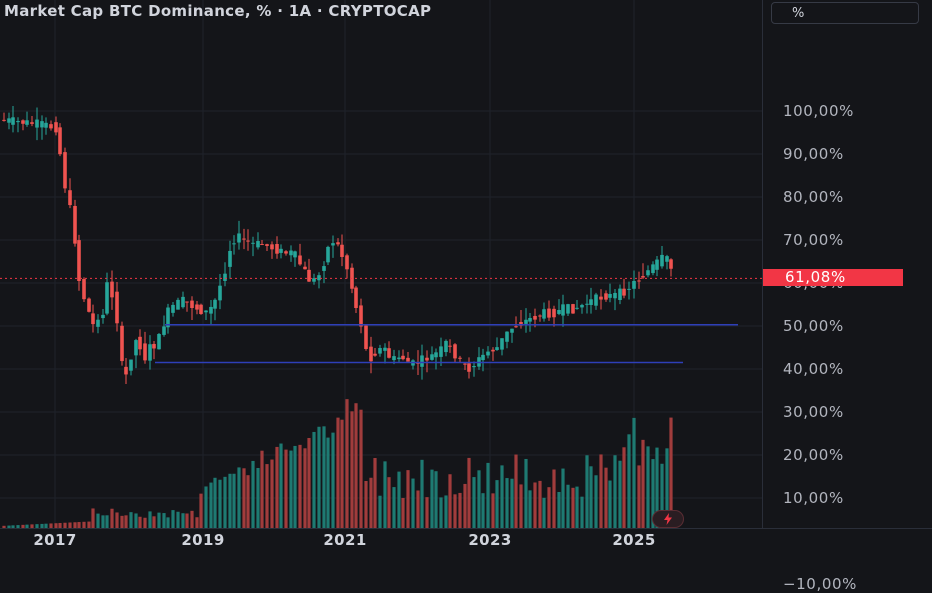  Describe the element at coordinates (345, 540) in the screenshot. I see `x-axis-label: 2021` at that location.